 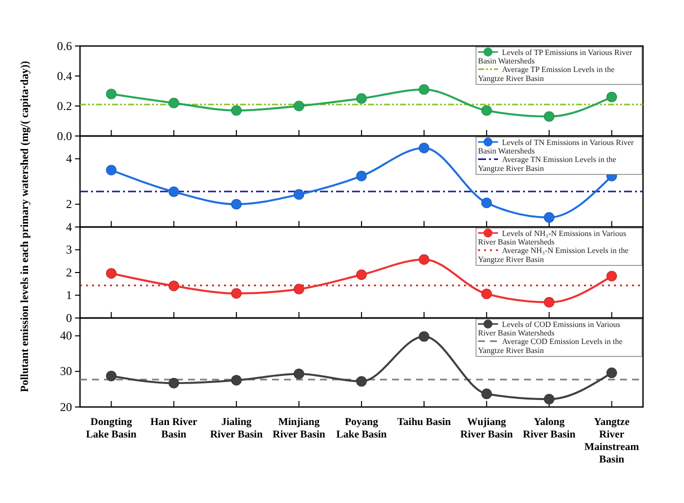 What do you see at coordinates (555, 57) in the screenshot?
I see `legend-label: Levels of TP Emissions in Various River Basin Watersheds` at bounding box center [555, 57].